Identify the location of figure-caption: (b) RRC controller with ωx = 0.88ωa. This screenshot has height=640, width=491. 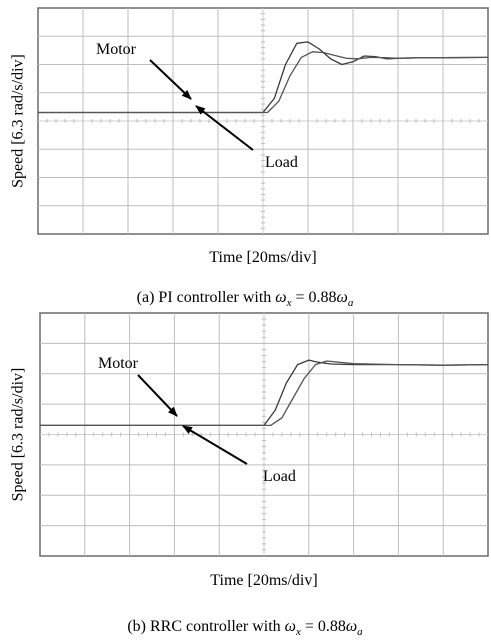
(245, 628).